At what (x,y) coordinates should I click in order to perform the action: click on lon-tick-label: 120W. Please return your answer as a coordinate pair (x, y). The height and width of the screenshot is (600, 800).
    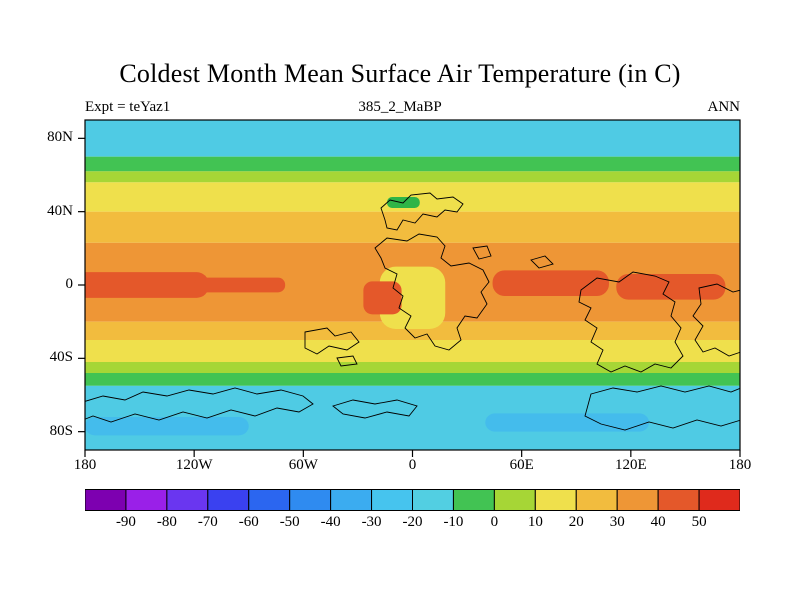
    Looking at the image, I should click on (194, 465).